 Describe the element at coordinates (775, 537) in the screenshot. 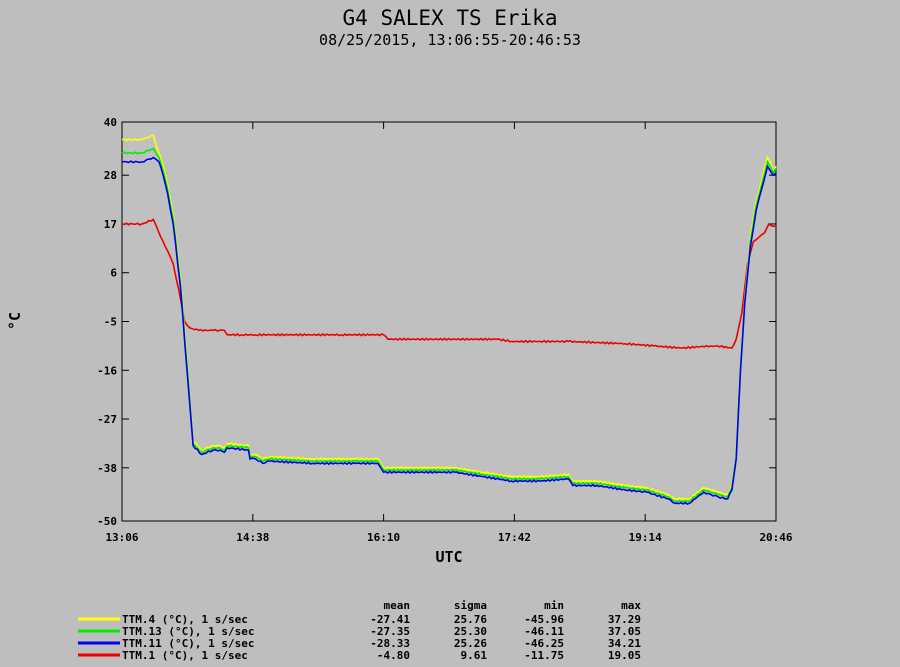

I see `x-tick-label: 20:46` at that location.